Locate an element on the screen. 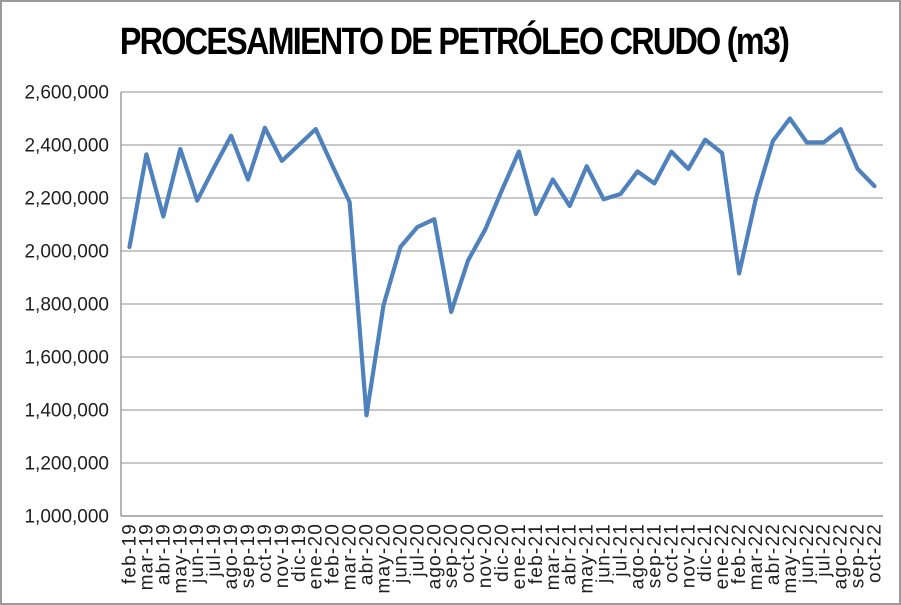 The height and width of the screenshot is (605, 901). x-axis-tick-label: jul-21 is located at coordinates (621, 550).